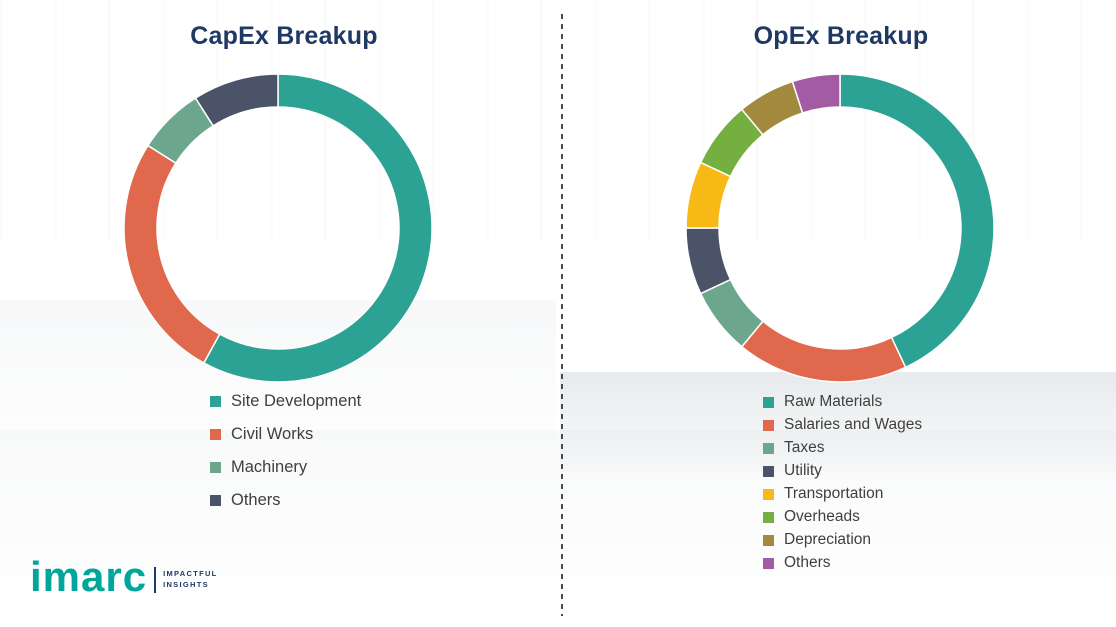 The image size is (1116, 627). I want to click on legend-item: Overheads, so click(842, 517).